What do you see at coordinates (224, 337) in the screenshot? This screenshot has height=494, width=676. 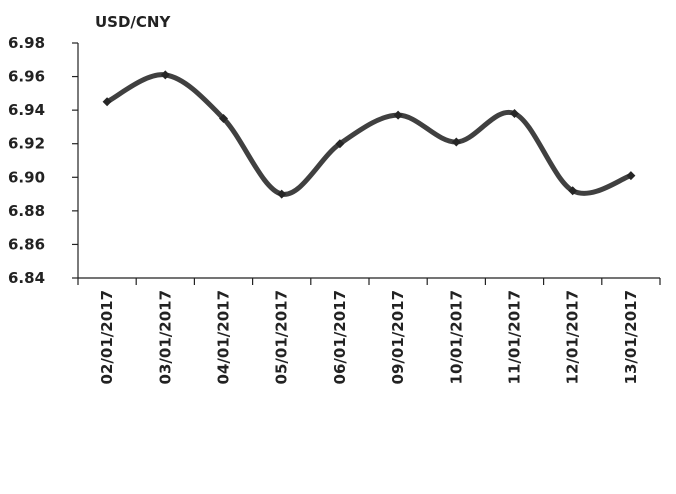 I see `x-tick-label: 04/01/2017` at bounding box center [224, 337].